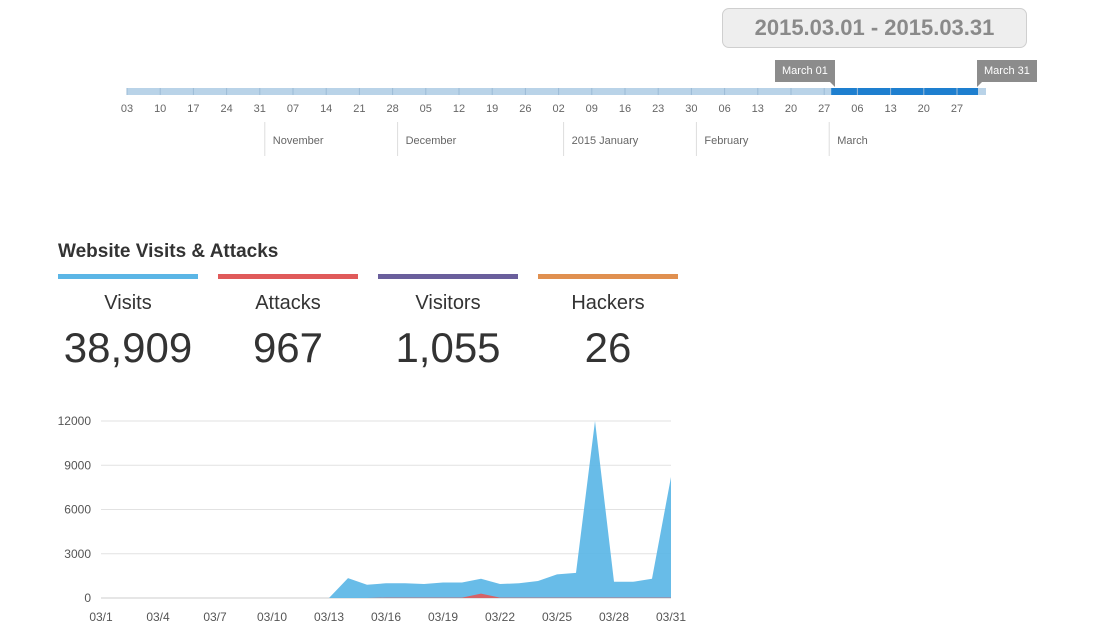  What do you see at coordinates (160, 109) in the screenshot?
I see `timeline-day-label: 10` at bounding box center [160, 109].